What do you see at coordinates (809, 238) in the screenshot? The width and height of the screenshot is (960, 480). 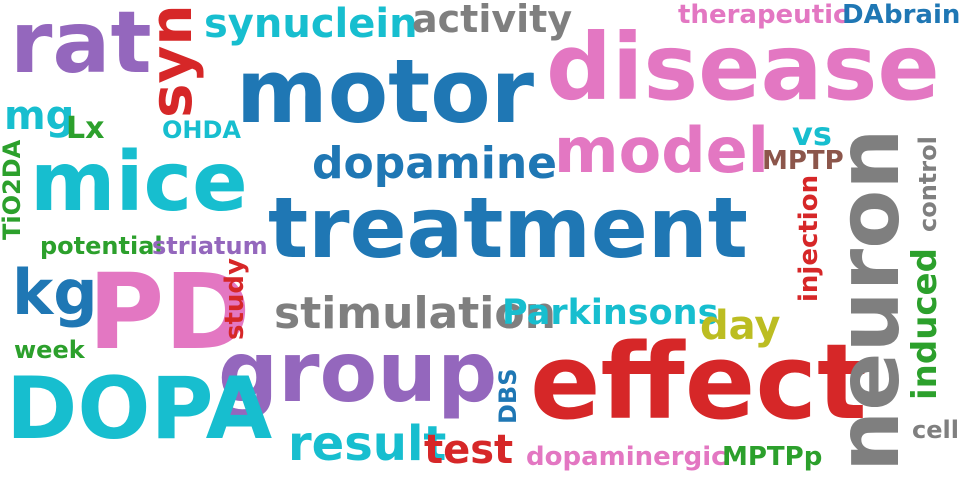 I see `word-injection: injection` at bounding box center [809, 238].